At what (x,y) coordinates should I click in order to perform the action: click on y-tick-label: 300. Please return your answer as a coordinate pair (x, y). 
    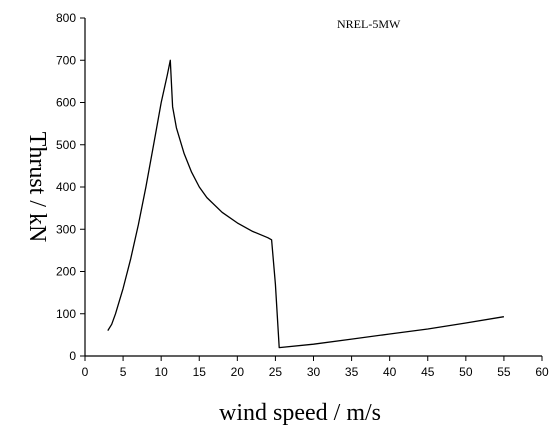
    Looking at the image, I should click on (66, 229).